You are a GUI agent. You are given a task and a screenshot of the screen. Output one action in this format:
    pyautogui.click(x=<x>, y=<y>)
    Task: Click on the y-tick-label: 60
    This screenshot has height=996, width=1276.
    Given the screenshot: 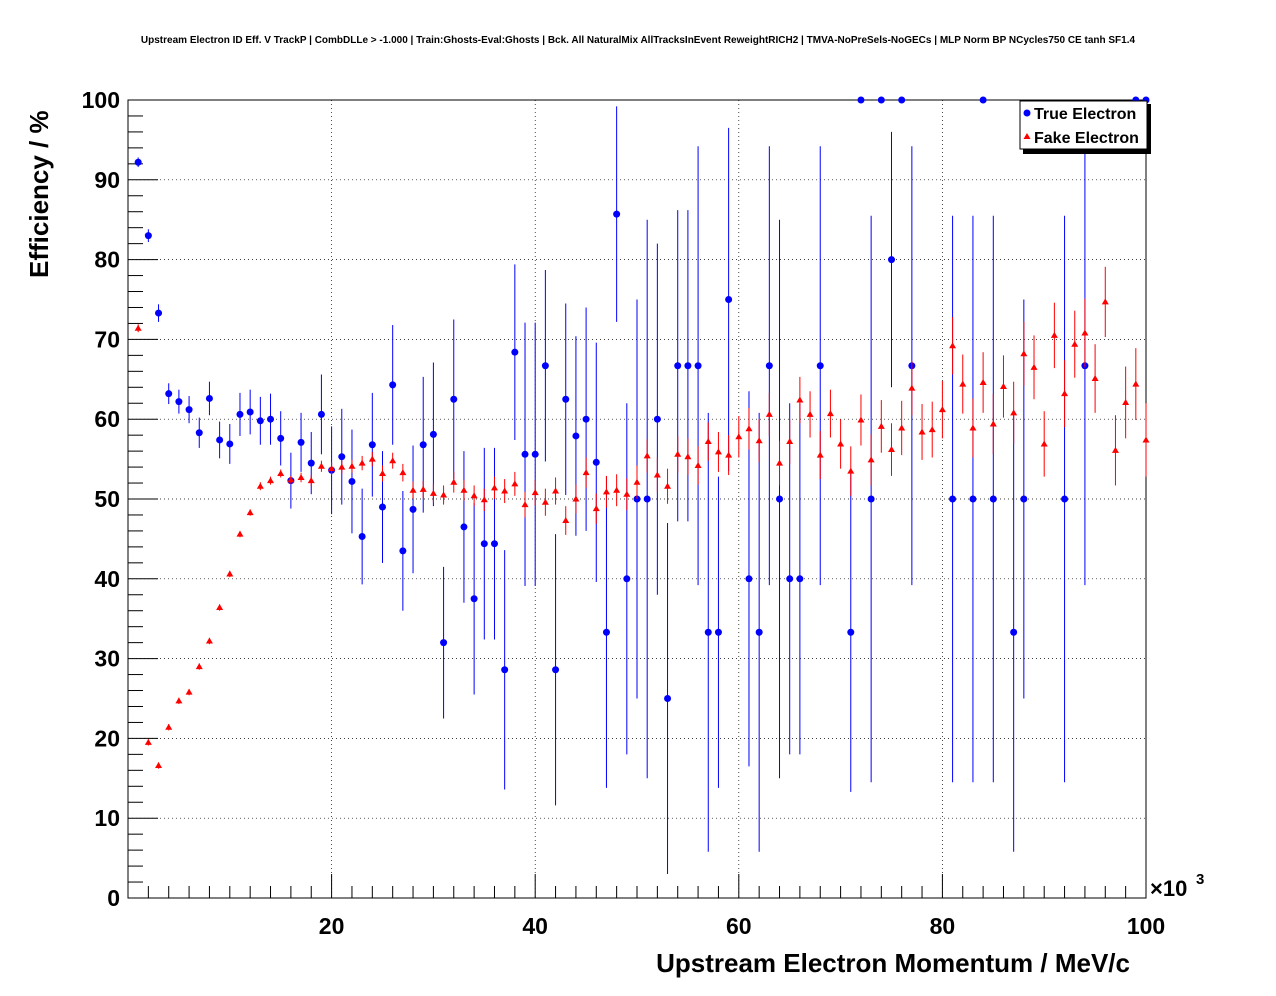 What is the action you would take?
    pyautogui.click(x=107, y=419)
    